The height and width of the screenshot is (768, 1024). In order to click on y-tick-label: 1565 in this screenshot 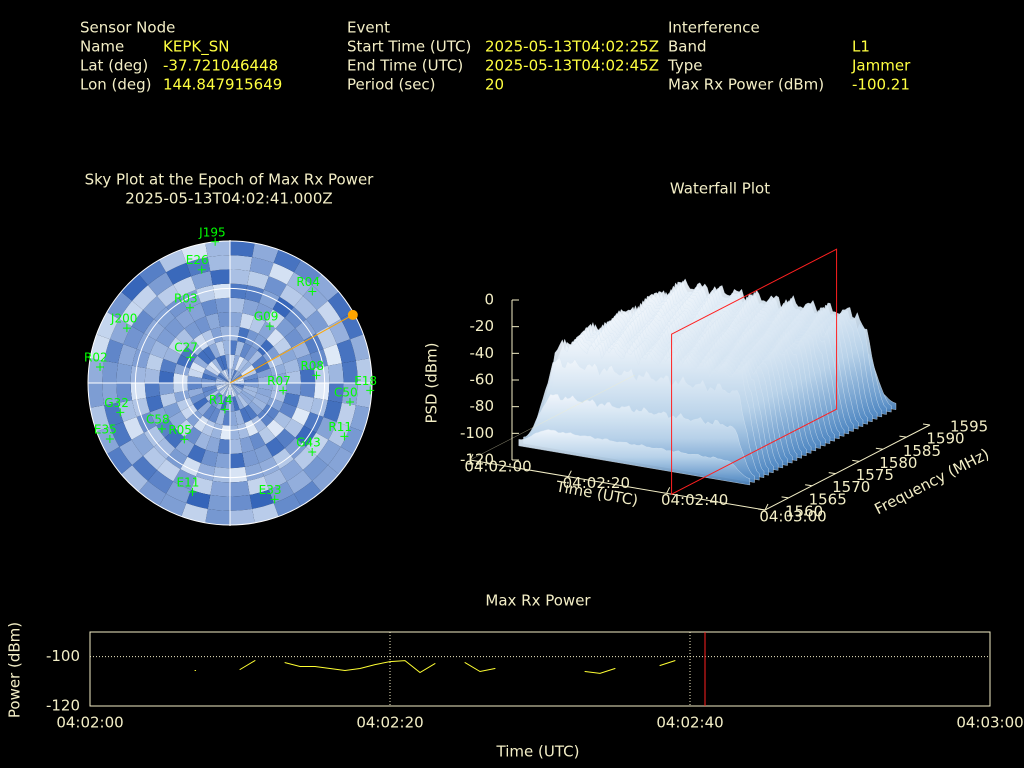, I will do `click(828, 499)`.